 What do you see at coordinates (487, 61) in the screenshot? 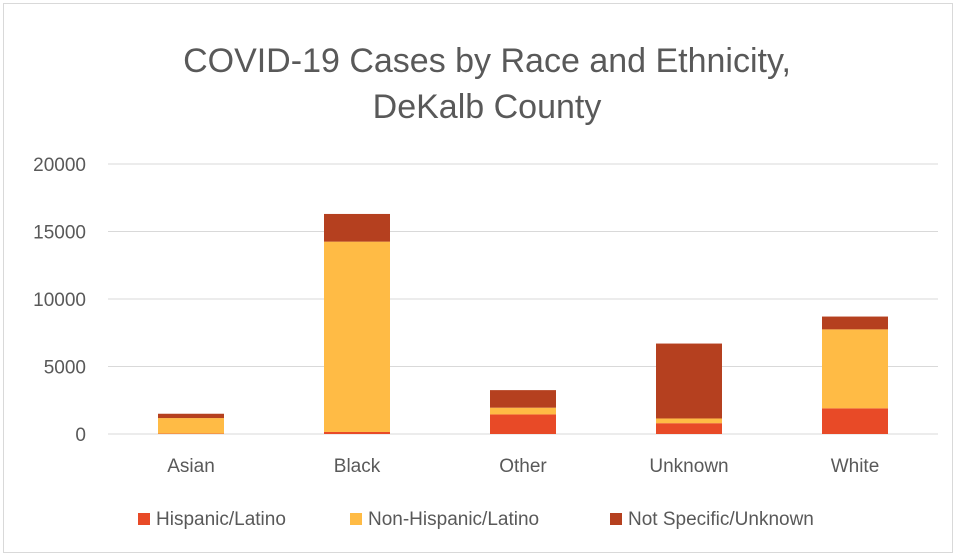
I see `chart-title-line-1: COVID-19 Cases by Race and Ethnicity,` at bounding box center [487, 61].